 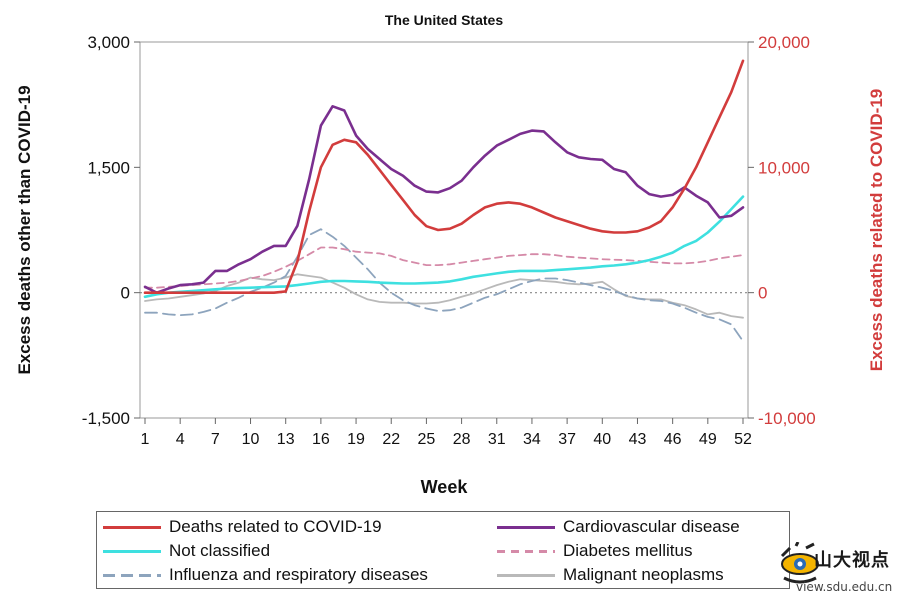 What do you see at coordinates (125, 293) in the screenshot?
I see `y-left-tick-label: 0` at bounding box center [125, 293].